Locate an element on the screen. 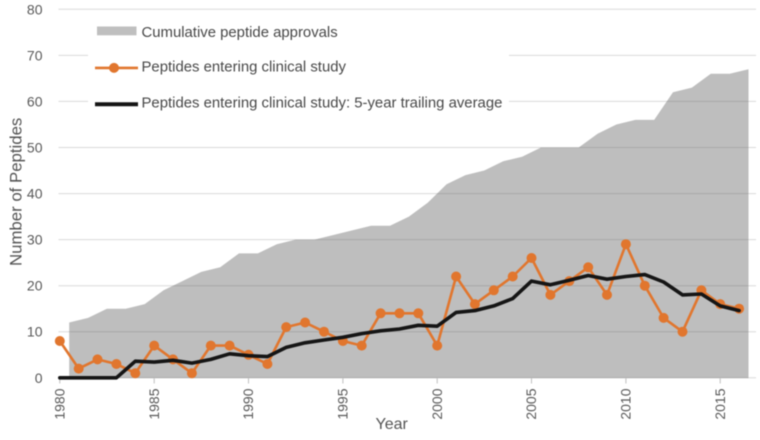 This screenshot has height=440, width=760. svg-text: 50 is located at coordinates (35, 148).